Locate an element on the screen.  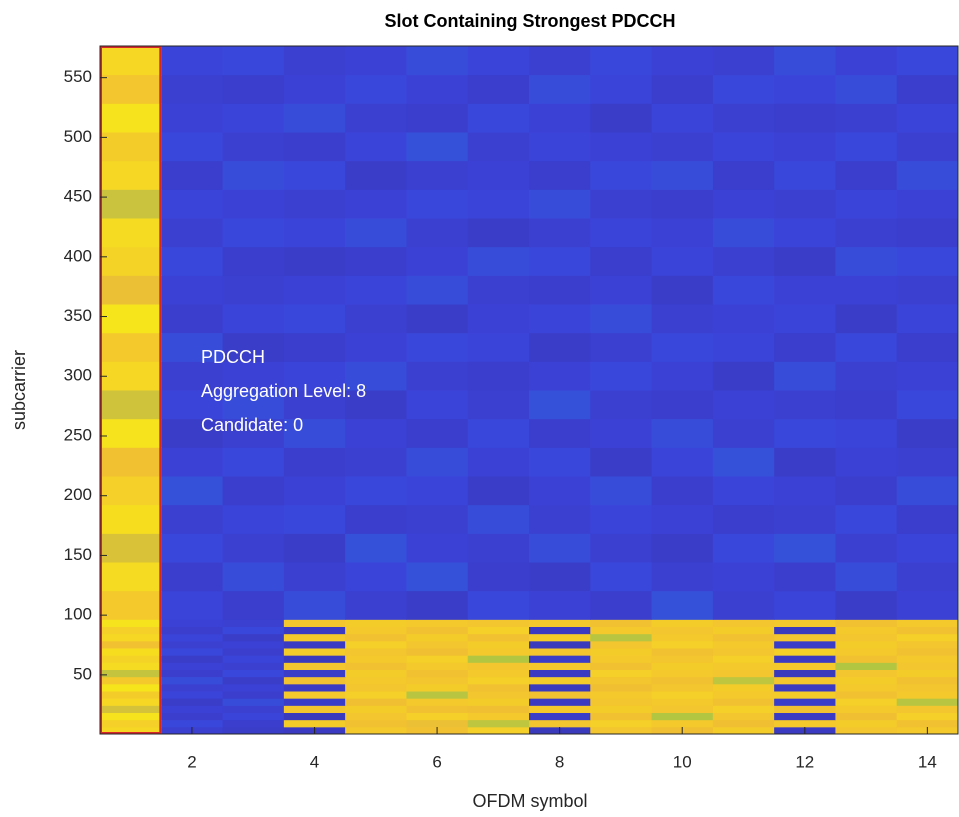
y-tick-label: 450 is located at coordinates (78, 196).